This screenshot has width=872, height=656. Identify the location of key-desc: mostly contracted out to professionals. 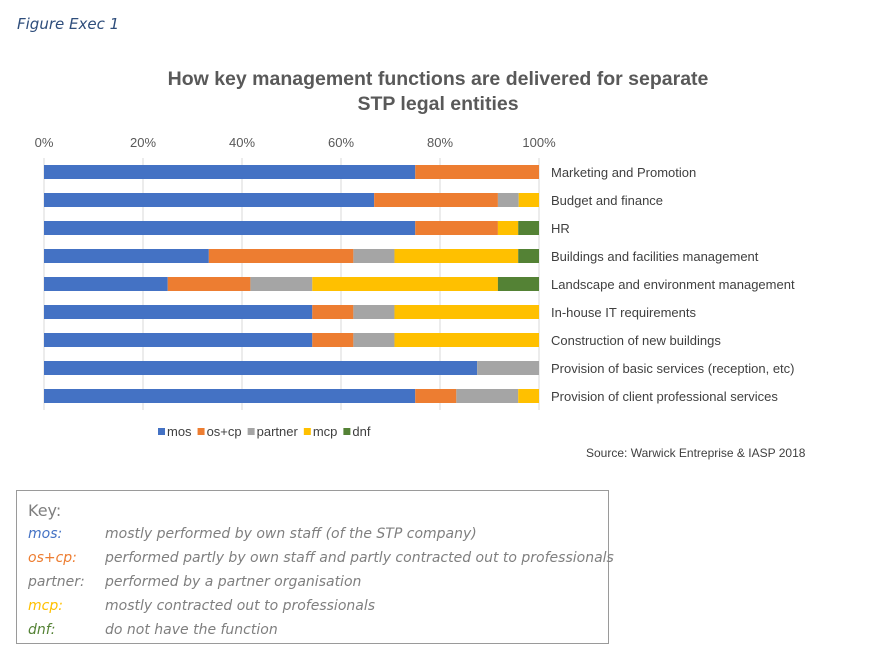
(240, 606).